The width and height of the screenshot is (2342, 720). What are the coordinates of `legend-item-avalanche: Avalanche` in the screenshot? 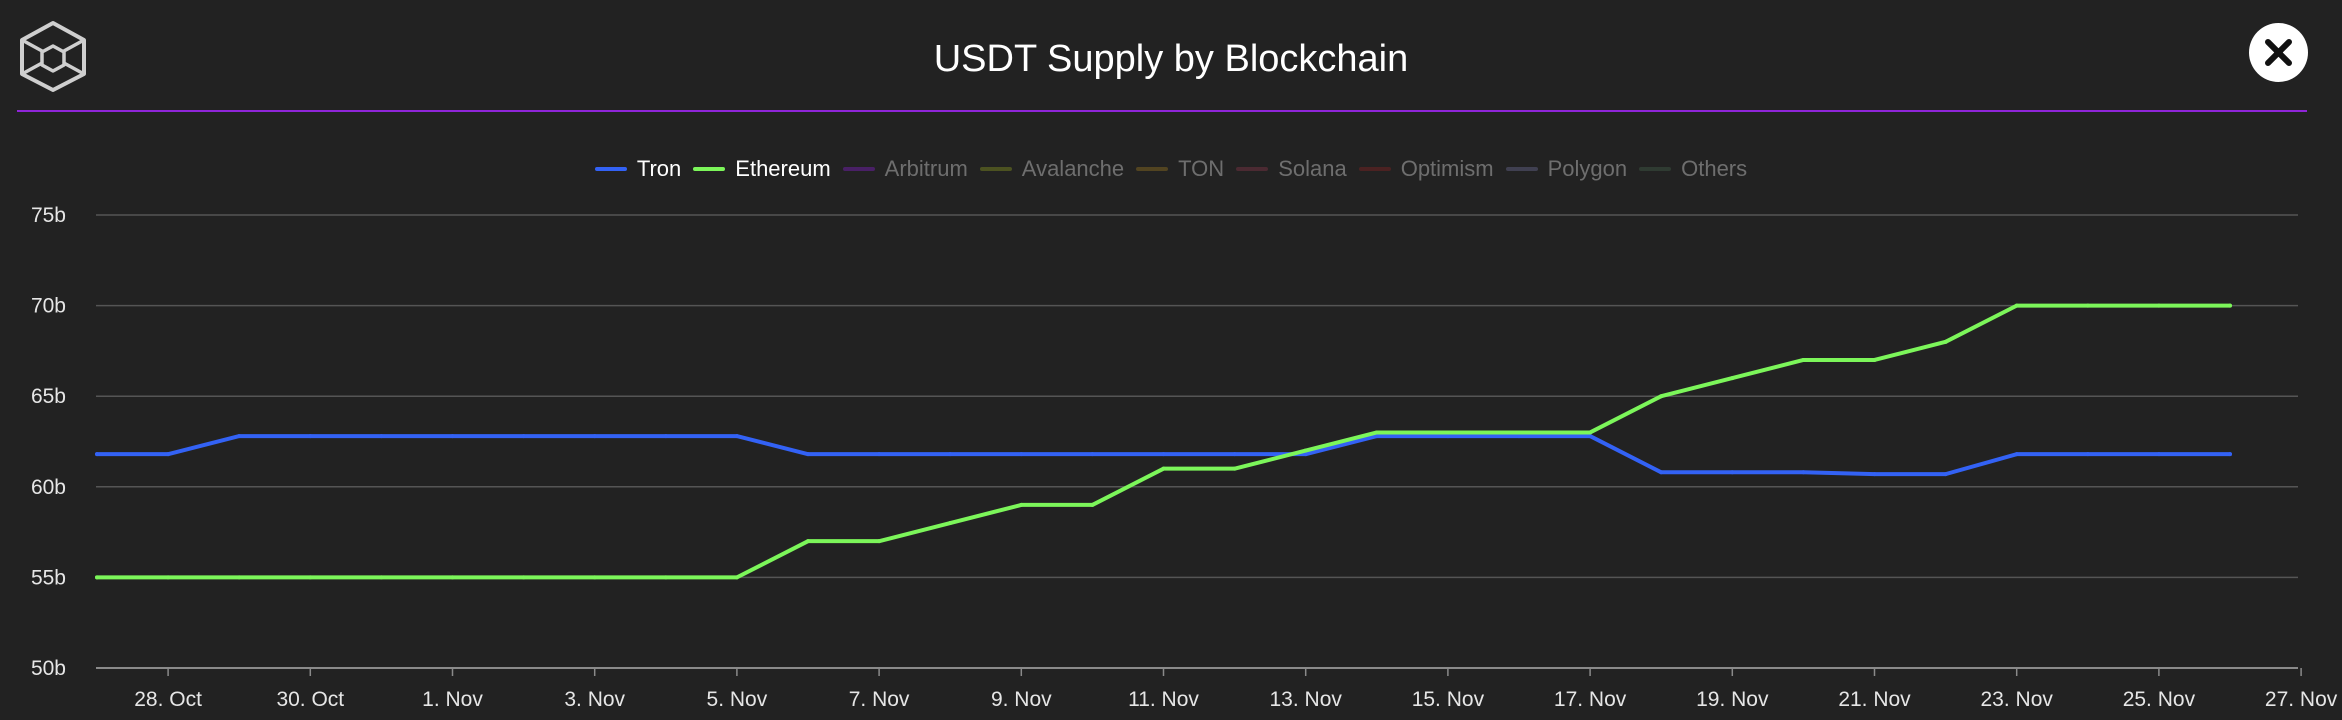 It's located at (1052, 169).